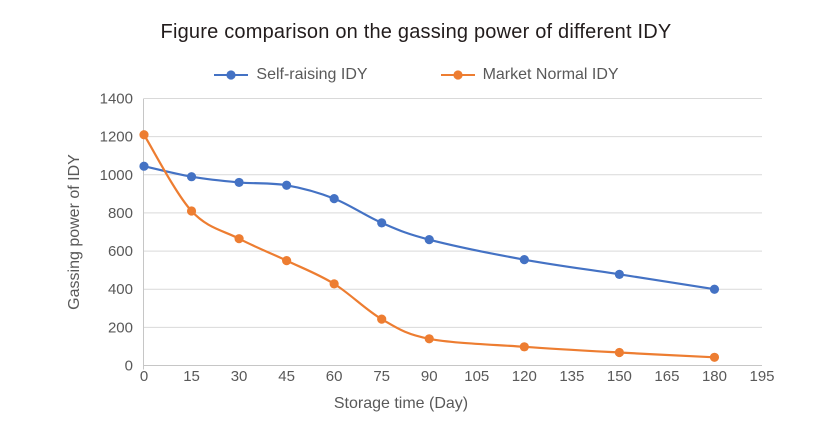 Image resolution: width=832 pixels, height=433 pixels. What do you see at coordinates (120, 213) in the screenshot?
I see `y-tick-label: 800` at bounding box center [120, 213].